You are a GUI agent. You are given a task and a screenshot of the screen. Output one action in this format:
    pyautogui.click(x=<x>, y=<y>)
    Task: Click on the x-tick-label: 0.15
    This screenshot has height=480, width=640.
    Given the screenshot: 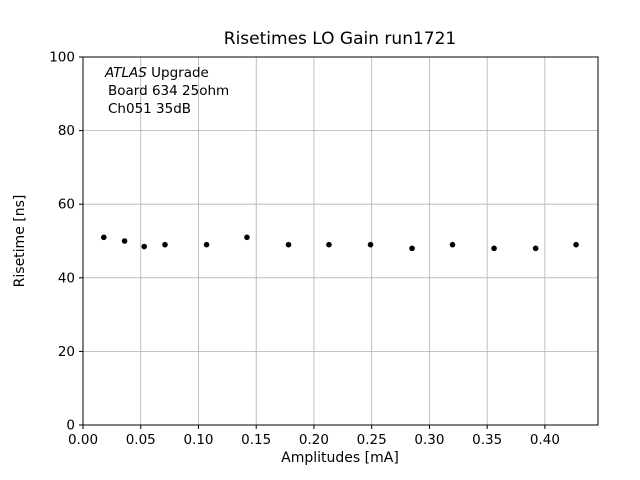 What is the action you would take?
    pyautogui.click(x=256, y=440)
    